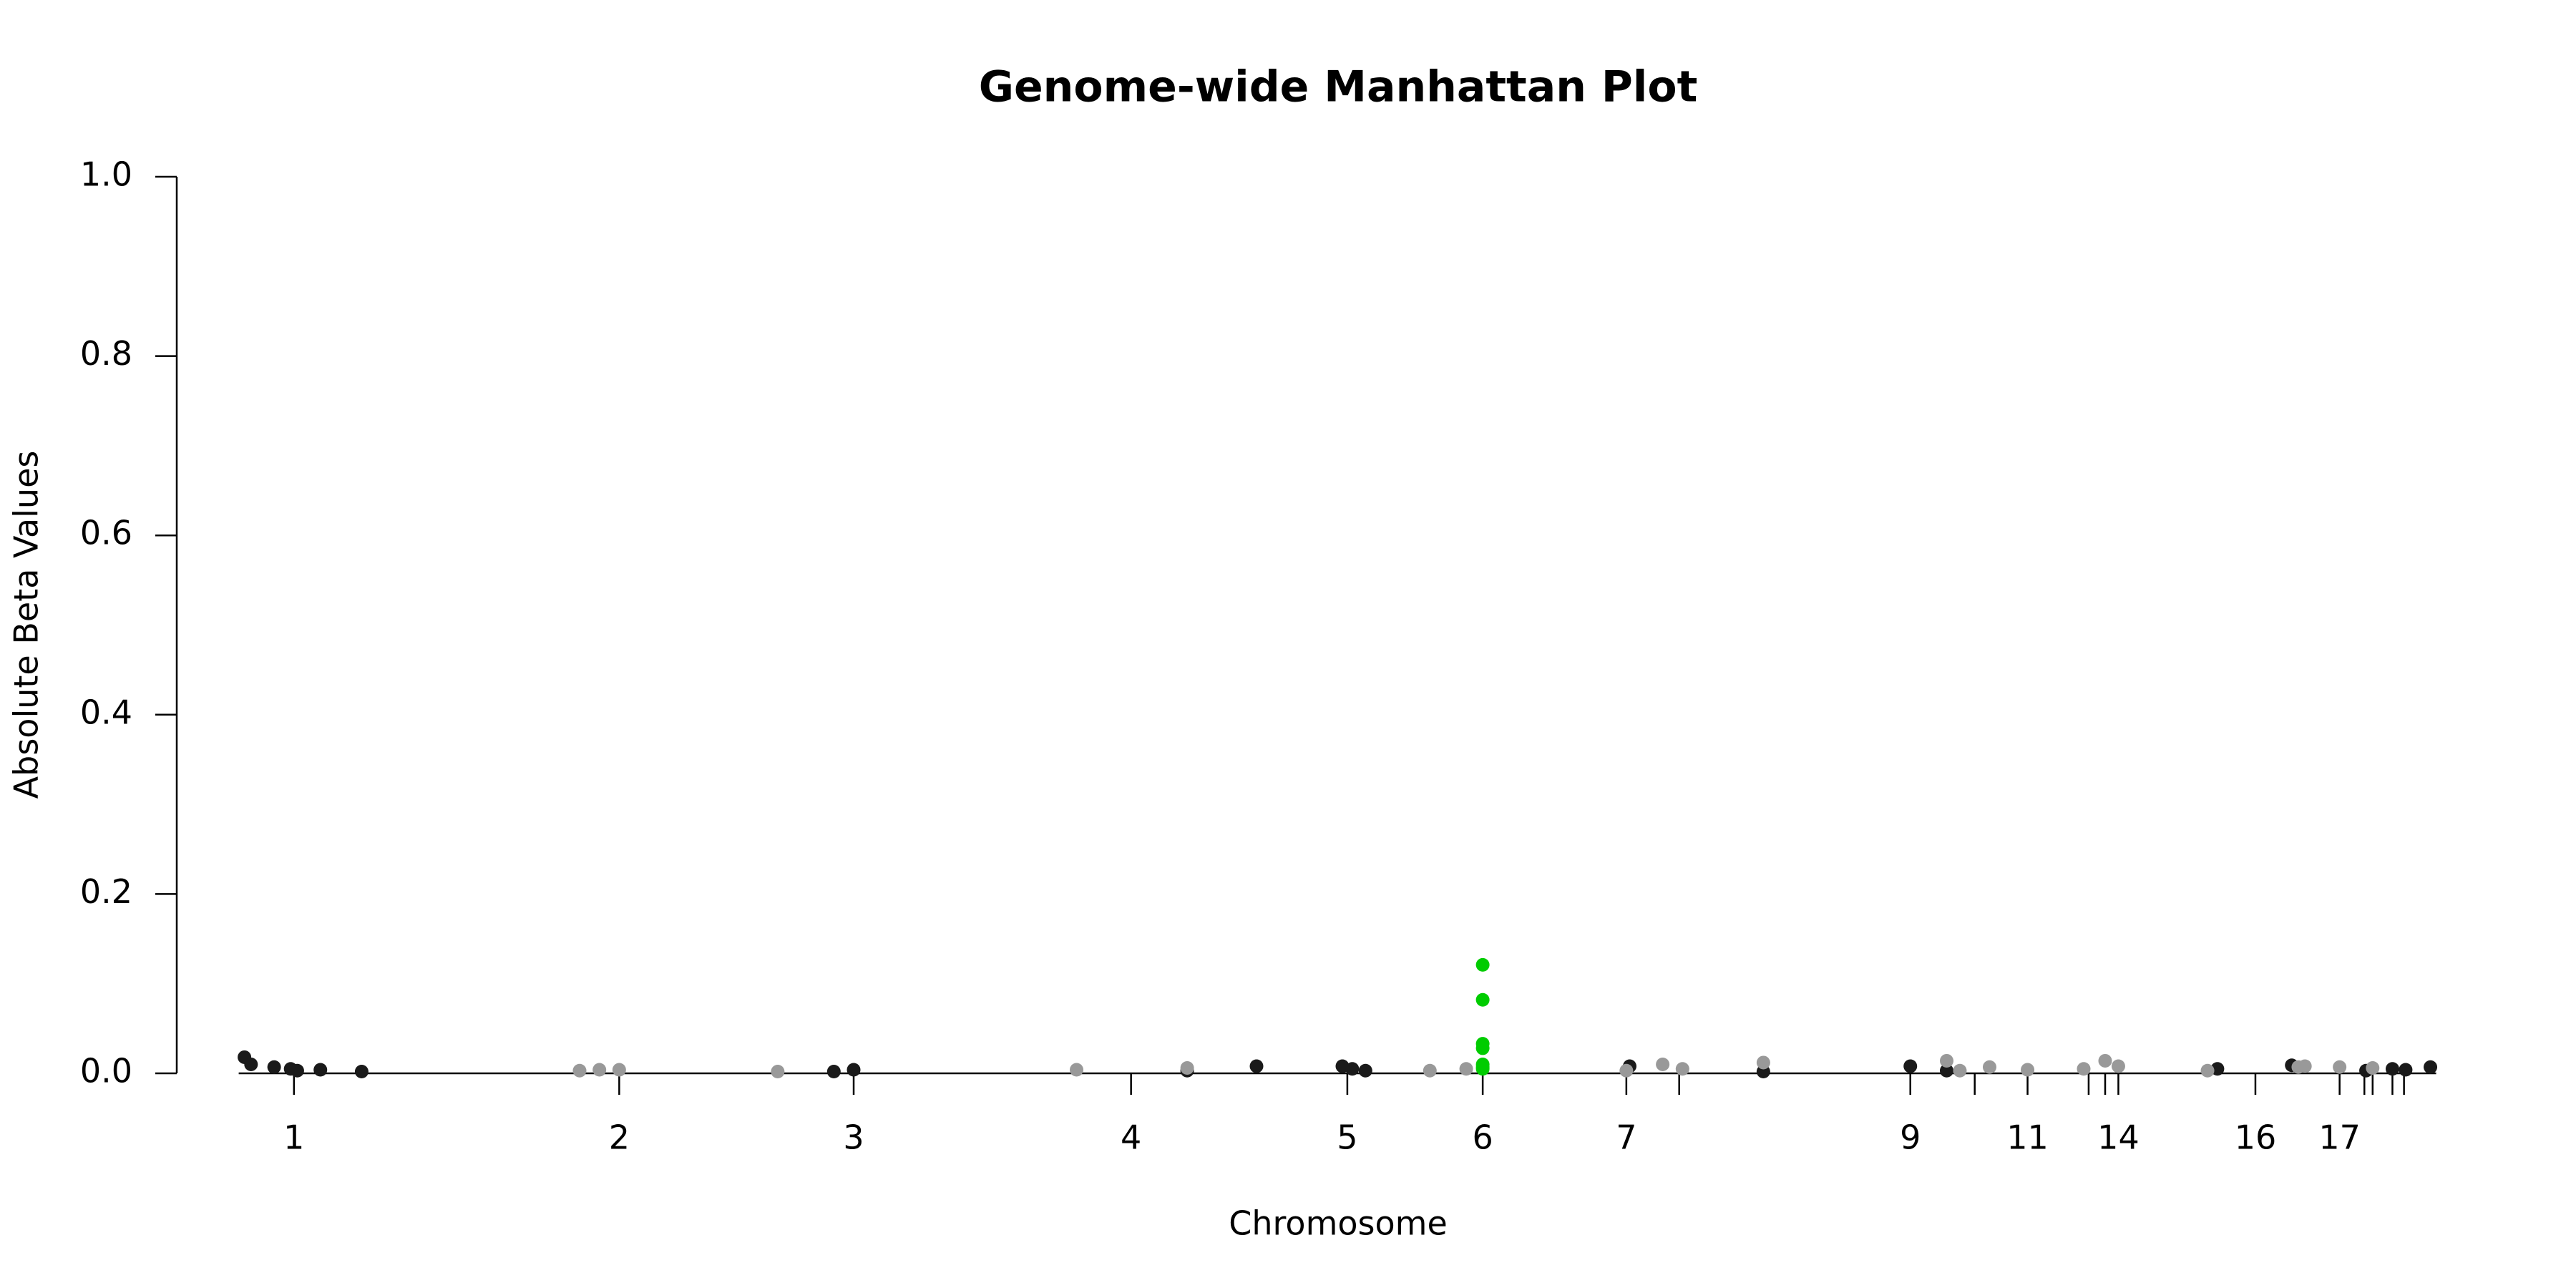  Describe the element at coordinates (1626, 1137) in the screenshot. I see `x-tick-label: 7` at that location.